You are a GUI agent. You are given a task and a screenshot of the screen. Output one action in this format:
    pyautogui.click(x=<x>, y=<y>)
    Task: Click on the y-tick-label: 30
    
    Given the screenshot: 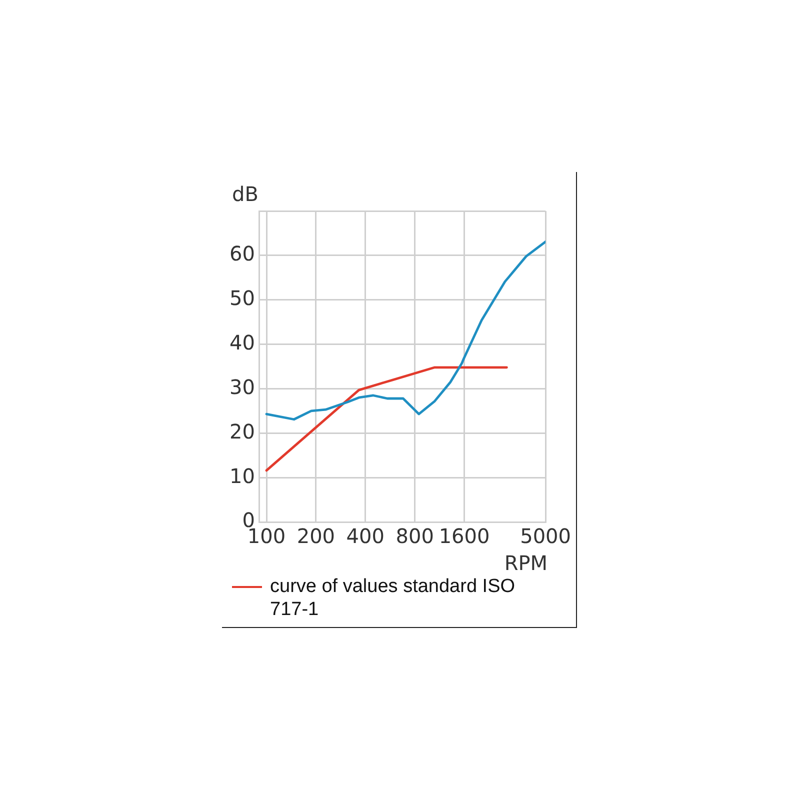 What is the action you would take?
    pyautogui.click(x=242, y=386)
    